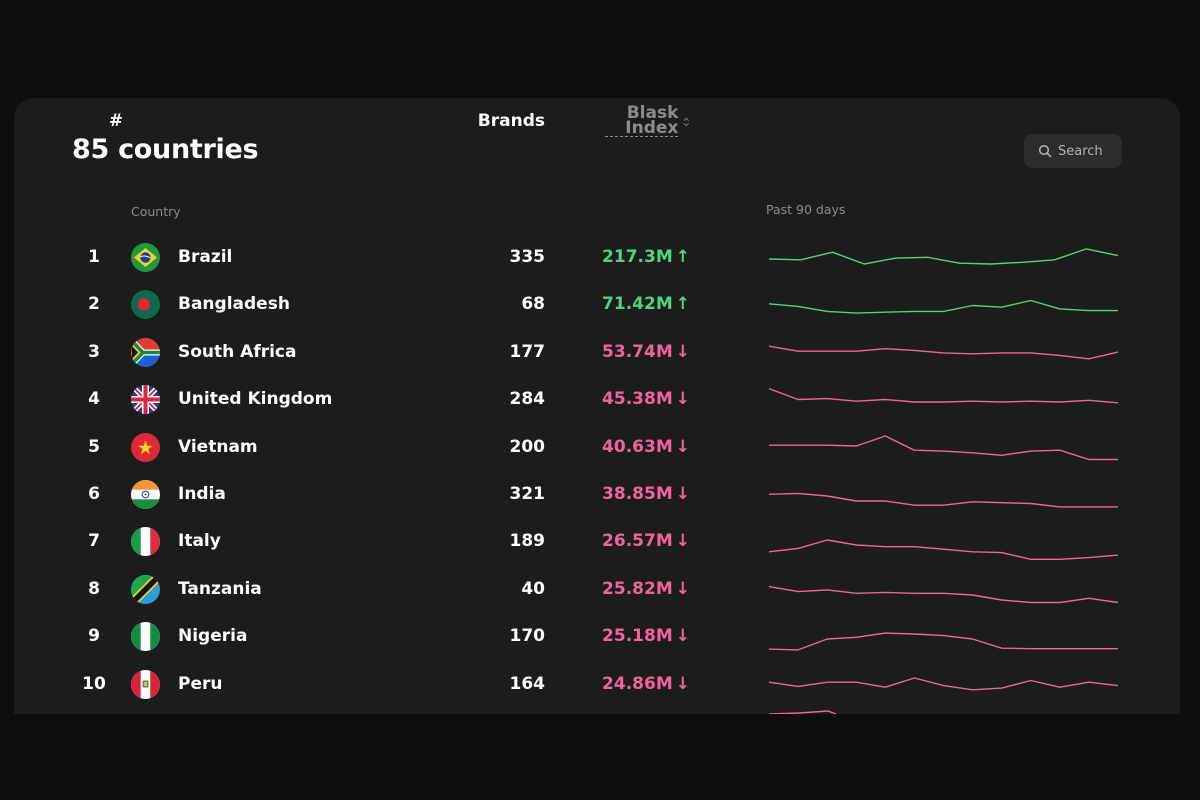 Image resolution: width=1200 pixels, height=800 pixels. What do you see at coordinates (527, 636) in the screenshot?
I see `brands-count: 170` at bounding box center [527, 636].